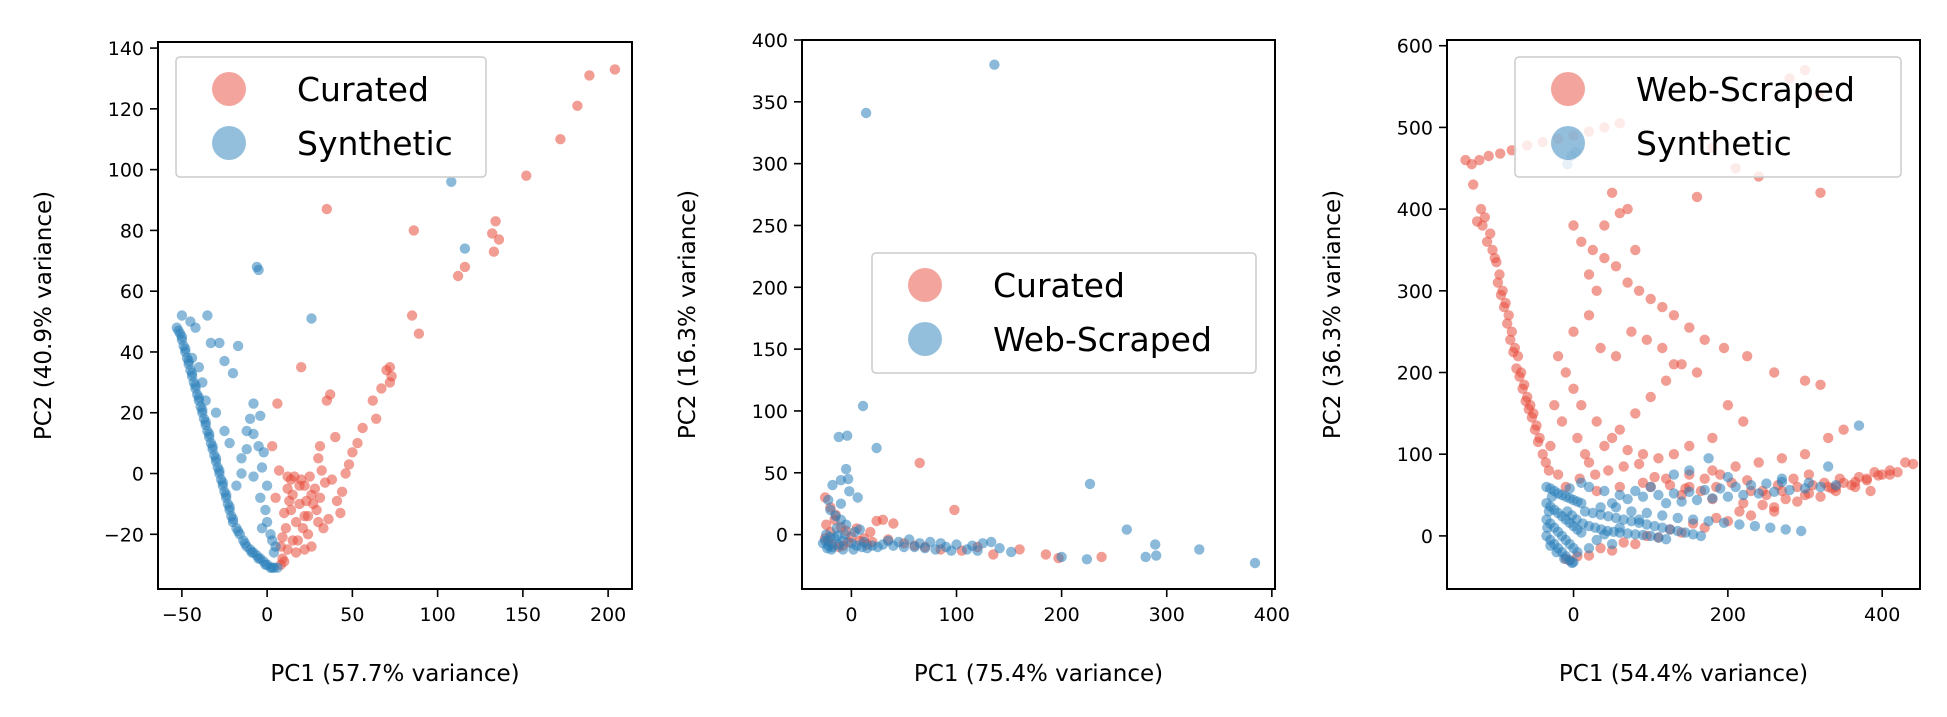 This screenshot has height=717, width=1947. What do you see at coordinates (1415, 455) in the screenshot?
I see `y-tick-label: 100` at bounding box center [1415, 455].